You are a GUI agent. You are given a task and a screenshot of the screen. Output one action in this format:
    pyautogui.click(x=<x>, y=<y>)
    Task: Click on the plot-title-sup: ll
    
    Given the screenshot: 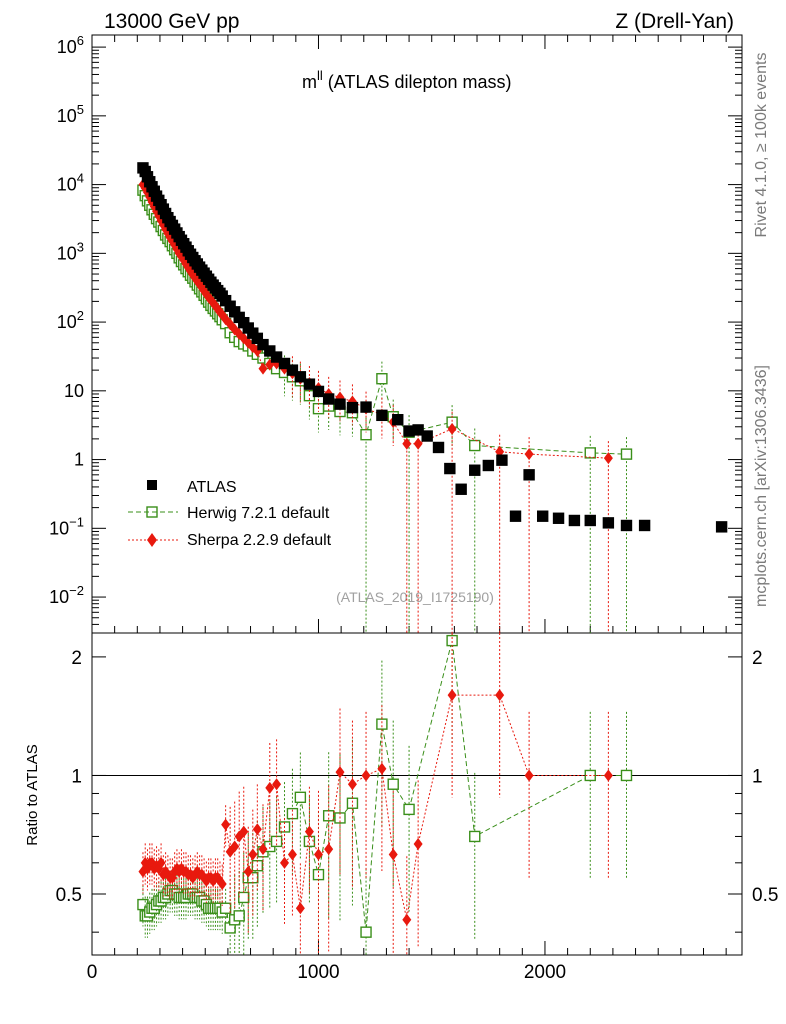 What is the action you would take?
    pyautogui.click(x=320, y=75)
    